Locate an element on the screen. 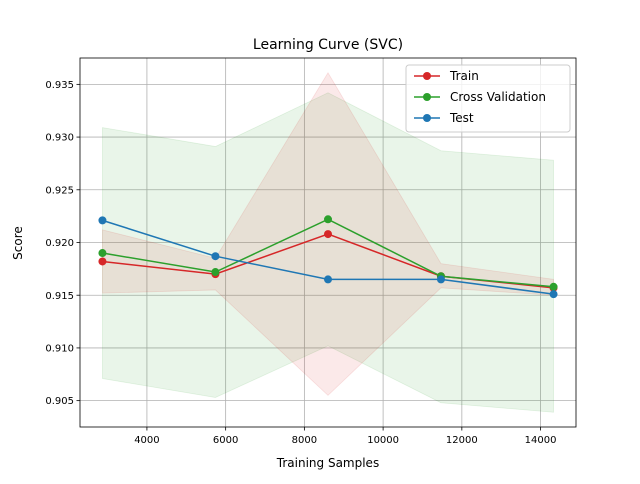 The width and height of the screenshot is (640, 484). y-tick-label: 0.935 is located at coordinates (59, 85).